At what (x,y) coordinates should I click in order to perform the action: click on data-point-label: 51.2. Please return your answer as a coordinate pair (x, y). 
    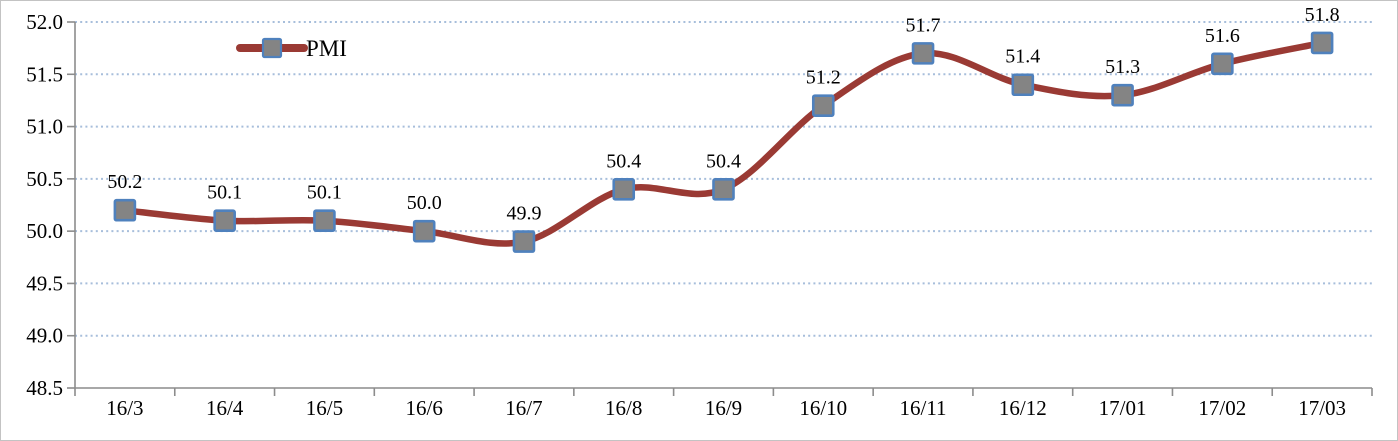
    Looking at the image, I should click on (823, 78).